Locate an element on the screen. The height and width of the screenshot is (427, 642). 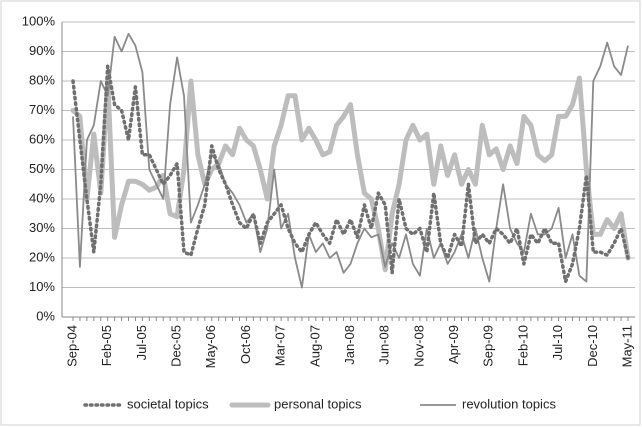
y-tick-label: 20% is located at coordinates (42, 256).